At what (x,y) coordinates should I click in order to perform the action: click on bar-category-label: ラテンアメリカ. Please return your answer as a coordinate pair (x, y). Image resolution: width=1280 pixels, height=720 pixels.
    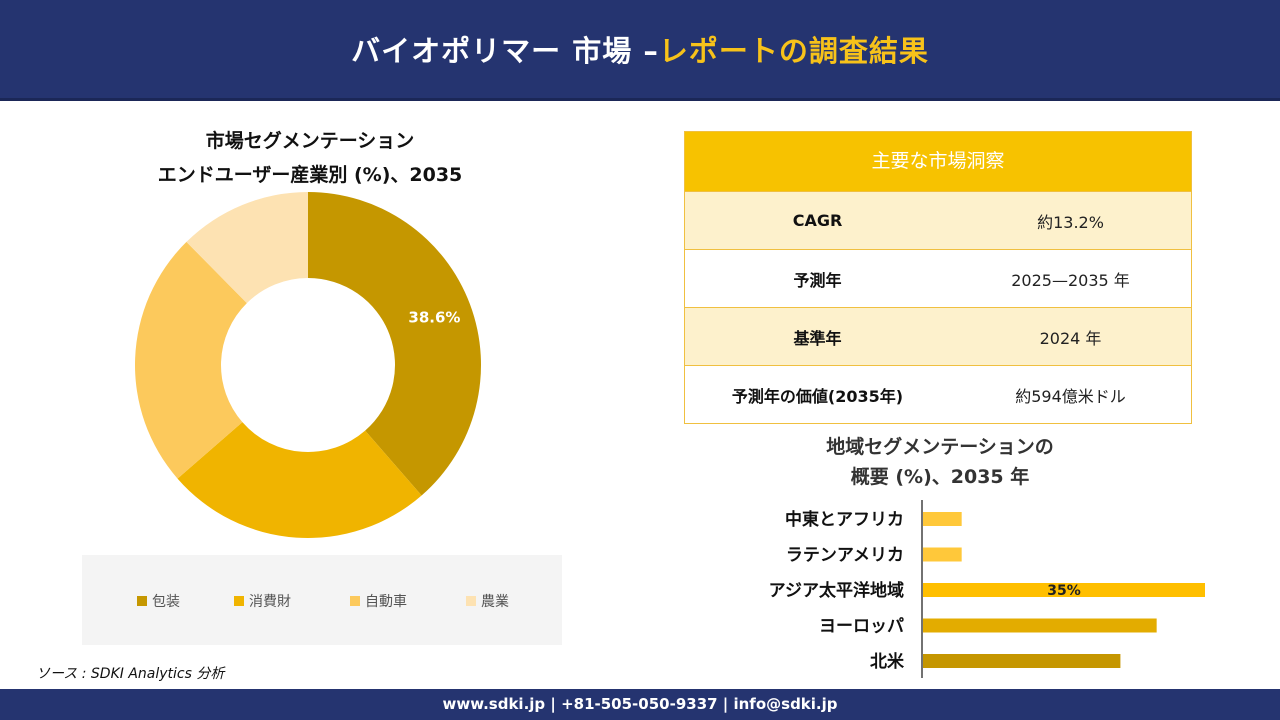
    Looking at the image, I should click on (845, 556).